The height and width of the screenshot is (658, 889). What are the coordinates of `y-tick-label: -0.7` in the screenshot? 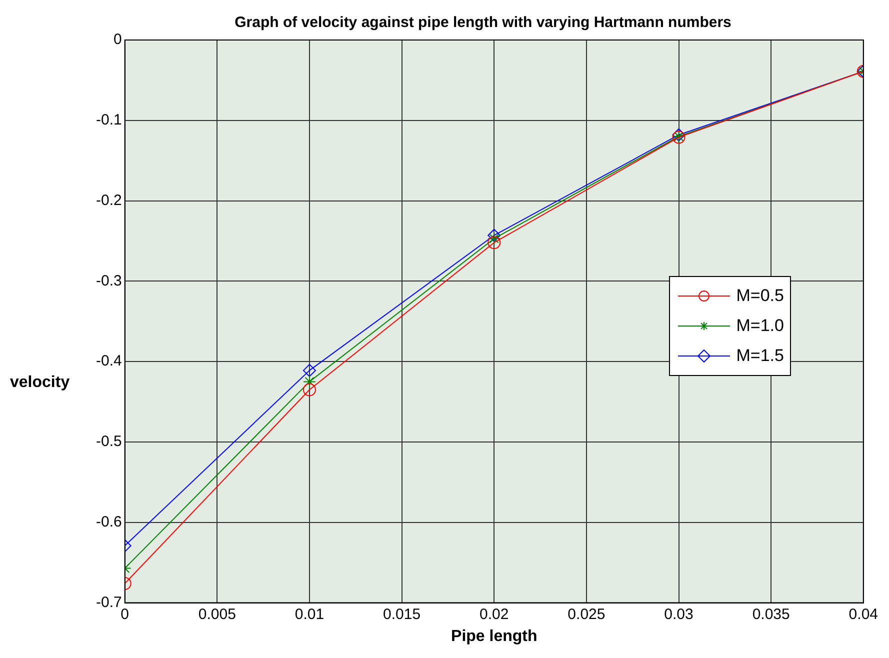 It's located at (109, 602).